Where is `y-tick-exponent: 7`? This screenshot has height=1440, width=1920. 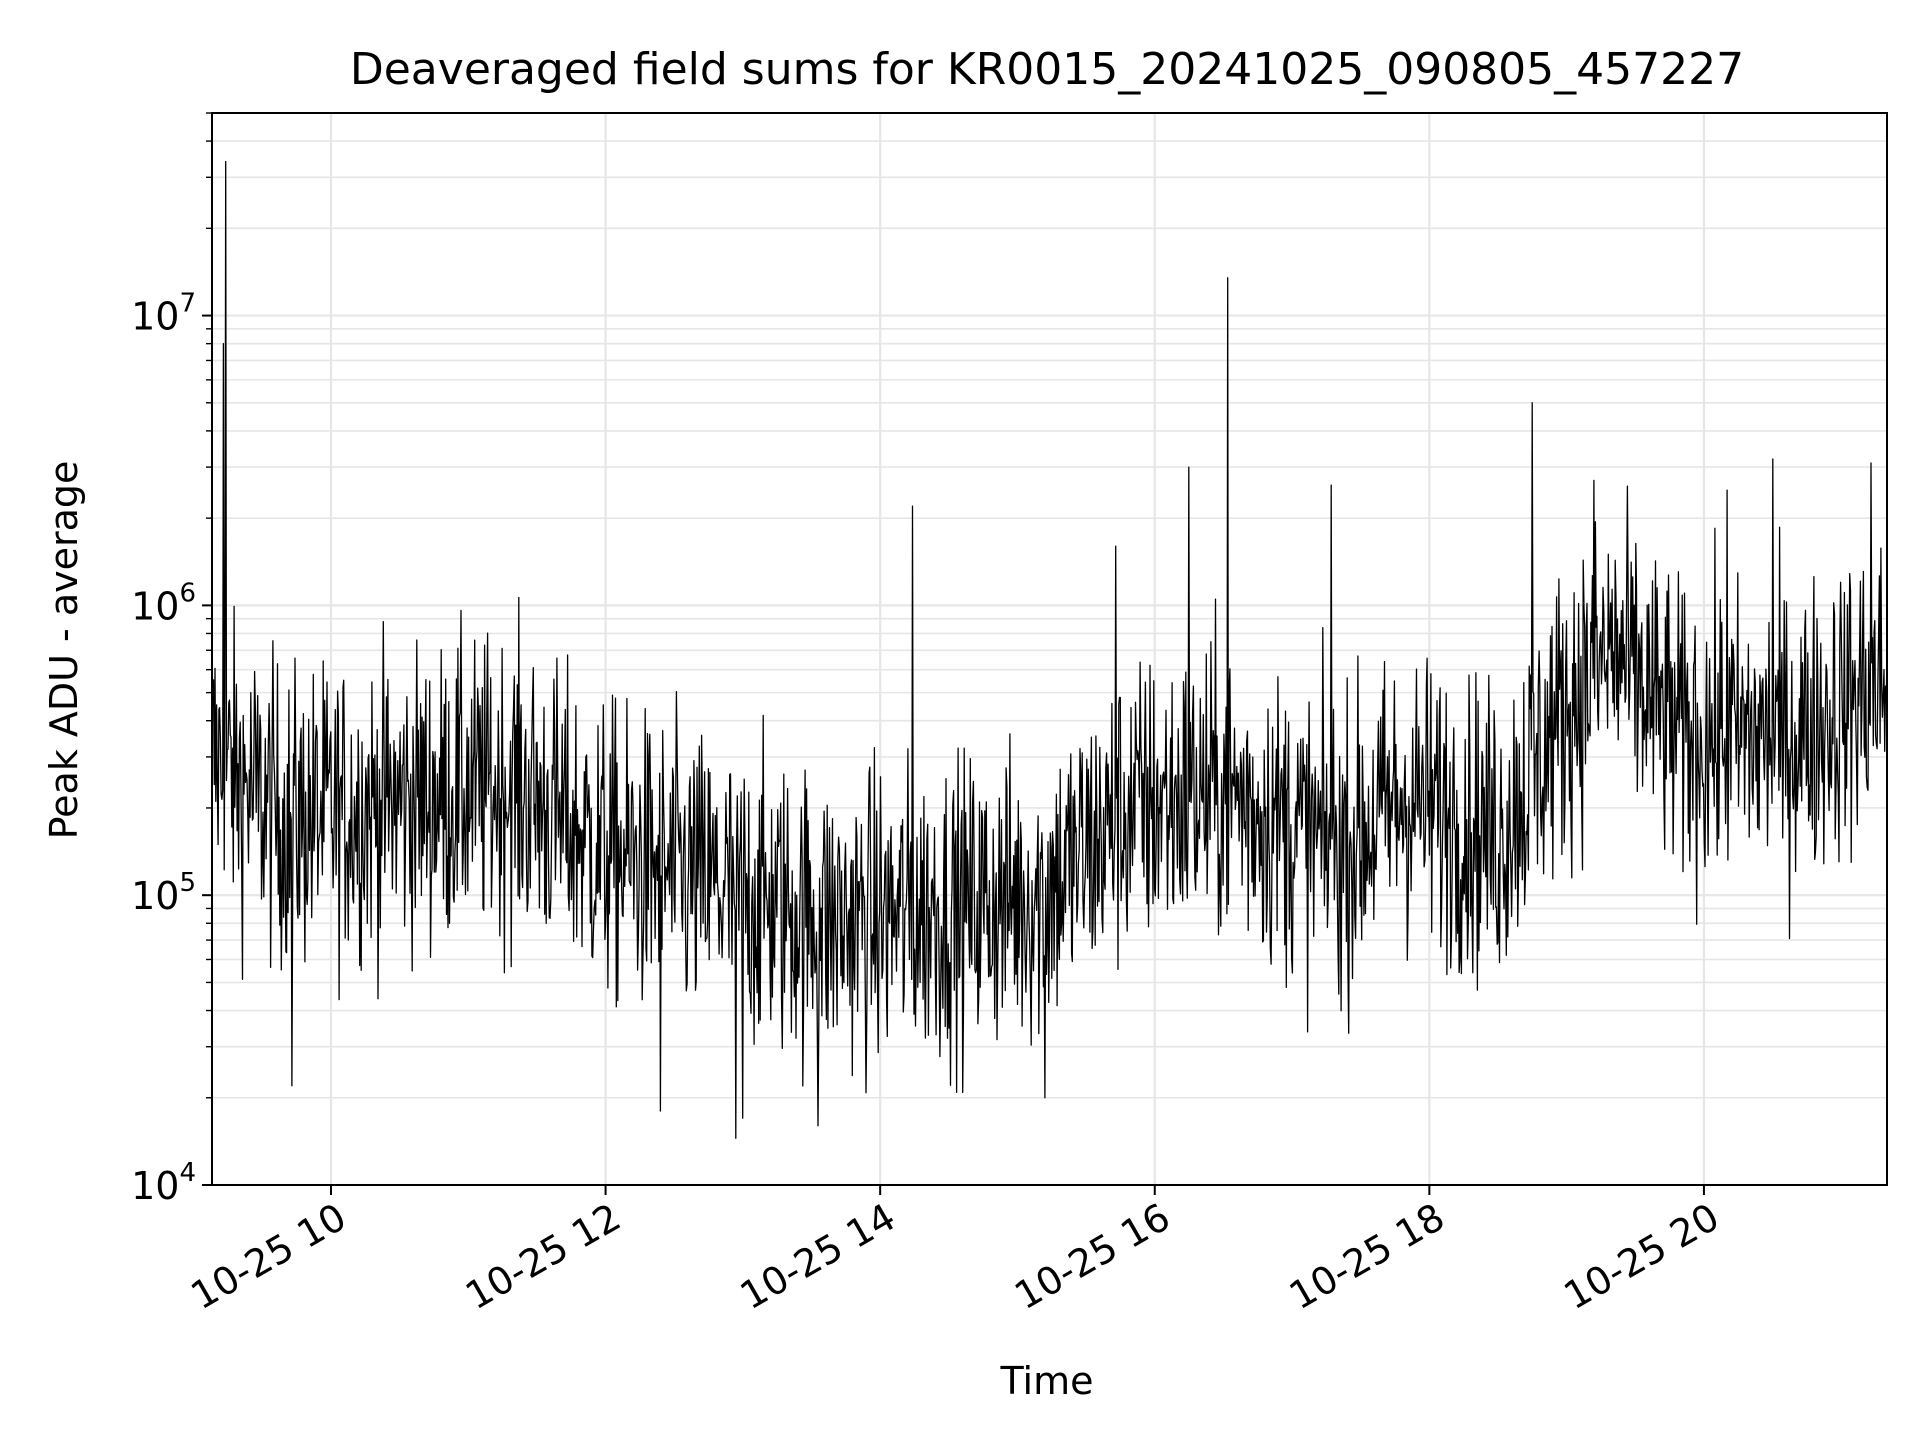
y-tick-exponent: 7 is located at coordinates (187, 304).